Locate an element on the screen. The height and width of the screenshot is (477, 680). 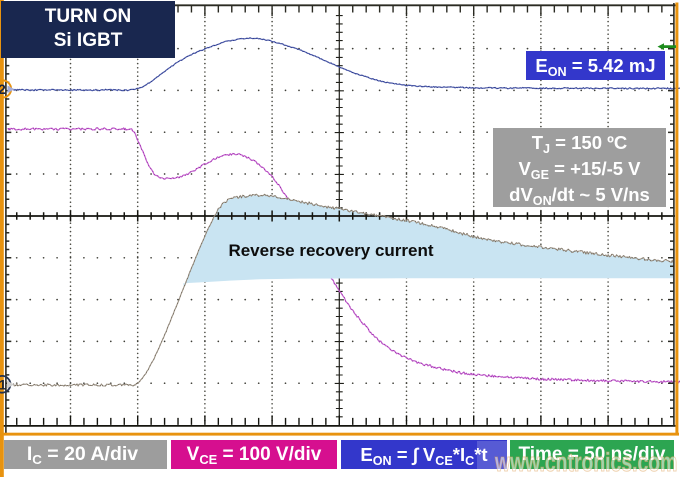
svg-text: 1 is located at coordinates (3, 385).